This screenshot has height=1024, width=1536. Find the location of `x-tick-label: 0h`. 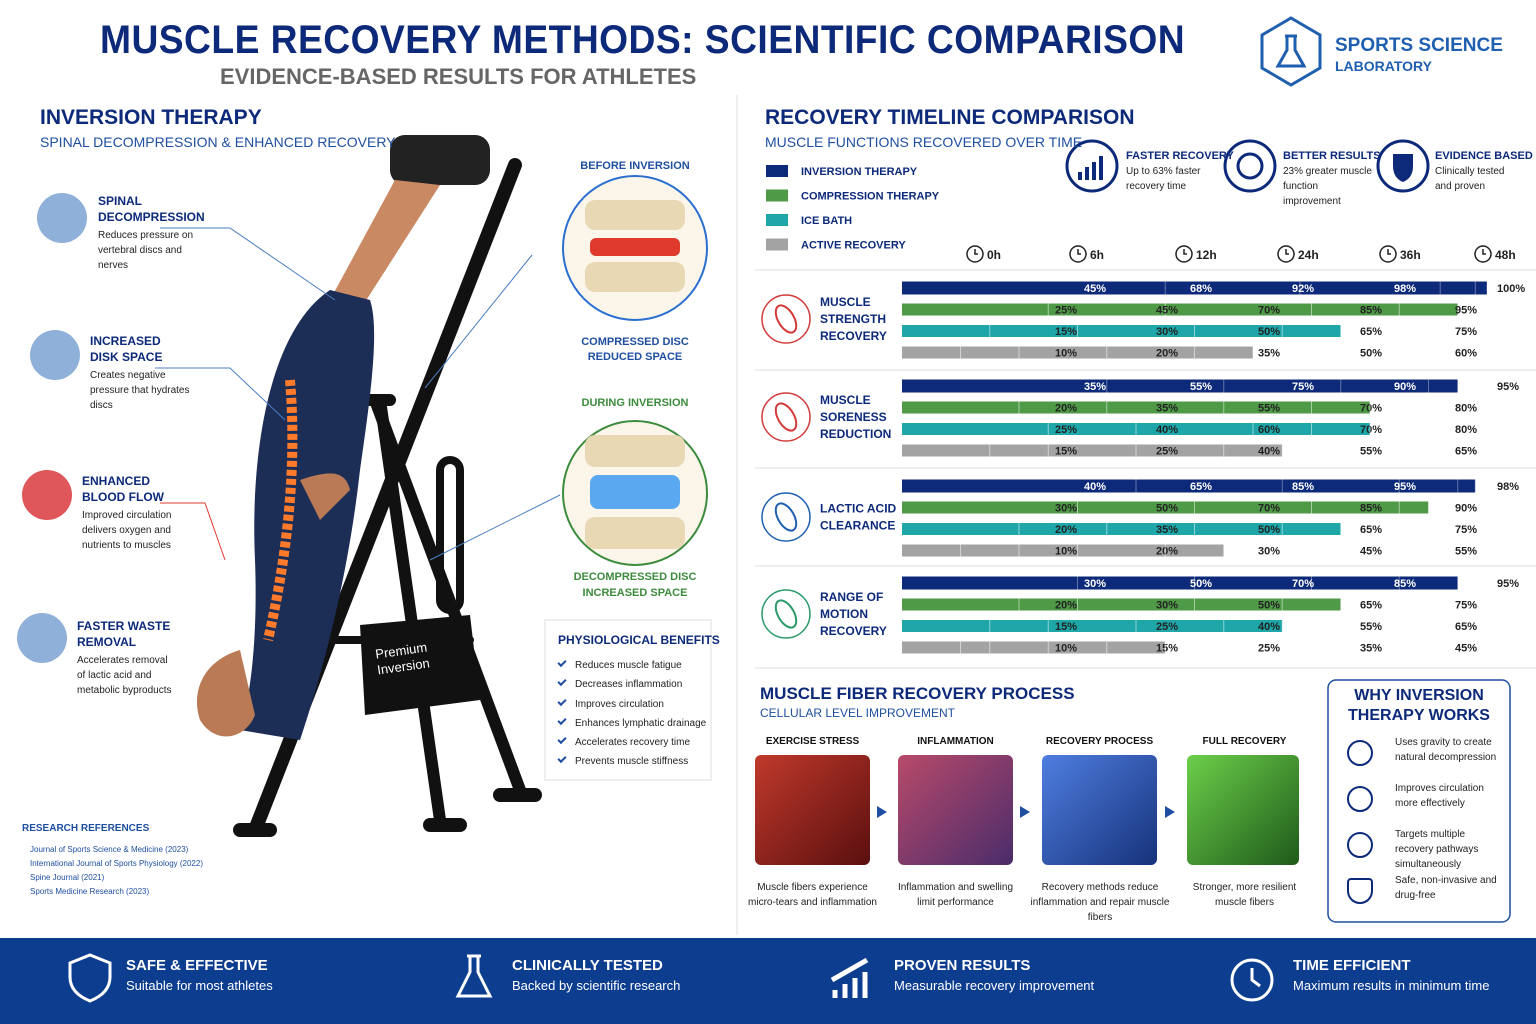

x-tick-label: 0h is located at coordinates (994, 255).